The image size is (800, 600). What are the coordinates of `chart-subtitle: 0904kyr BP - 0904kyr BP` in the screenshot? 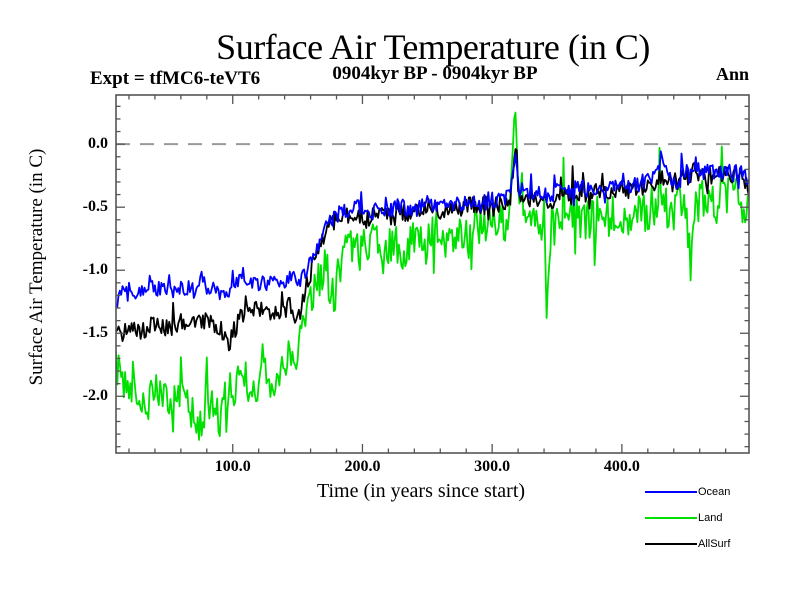 It's located at (435, 73).